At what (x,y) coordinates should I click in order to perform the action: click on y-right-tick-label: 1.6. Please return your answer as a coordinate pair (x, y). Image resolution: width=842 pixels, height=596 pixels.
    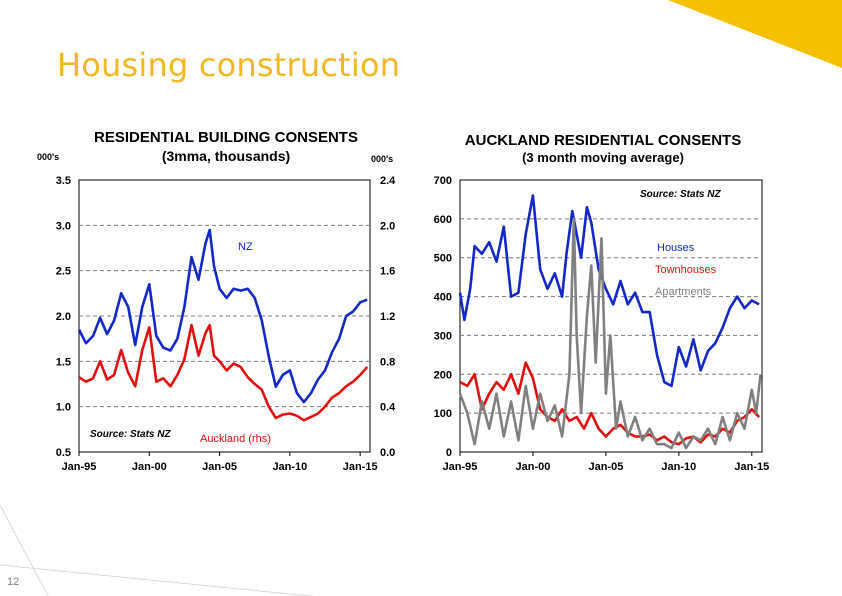
    Looking at the image, I should click on (387, 272).